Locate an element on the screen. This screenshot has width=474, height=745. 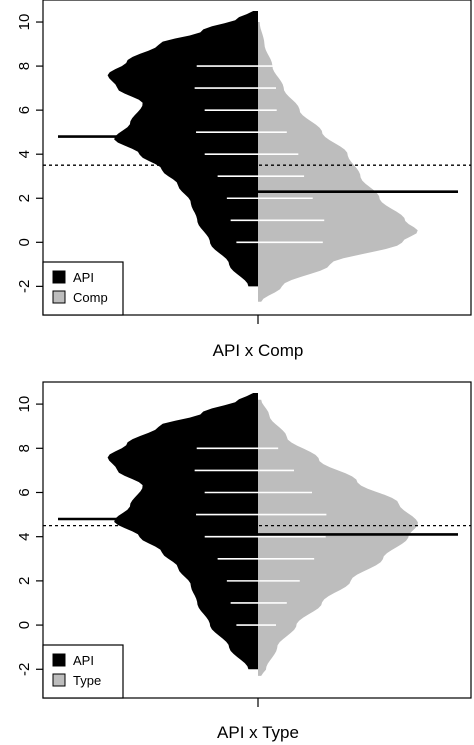
legend-swatch-comp is located at coordinates (59, 297).